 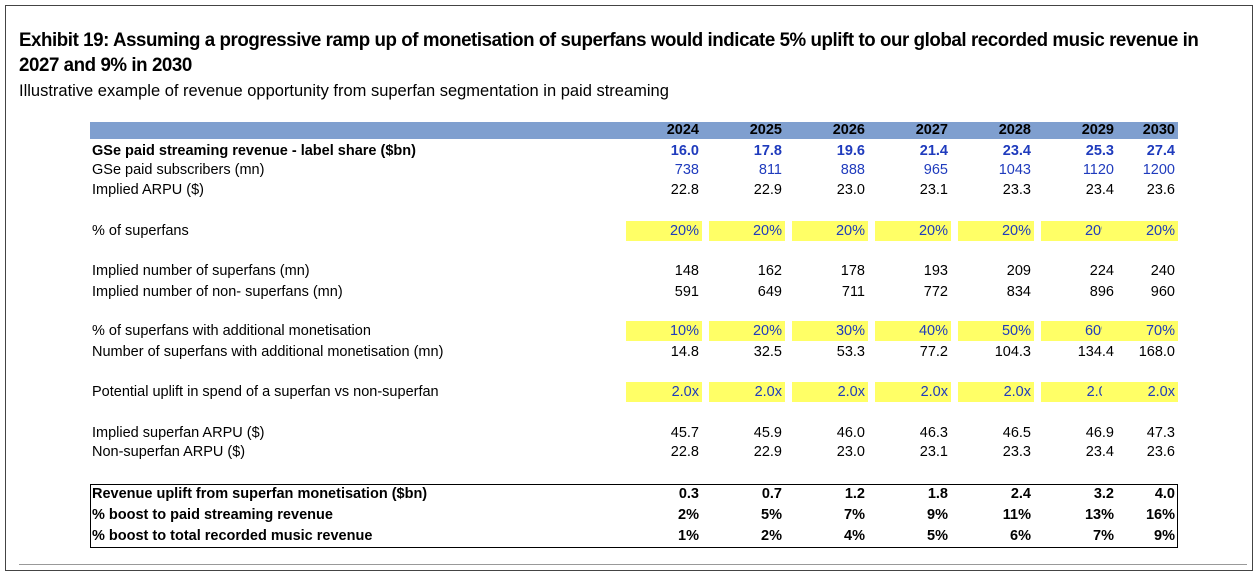 What do you see at coordinates (1018, 271) in the screenshot?
I see `cell: 209` at bounding box center [1018, 271].